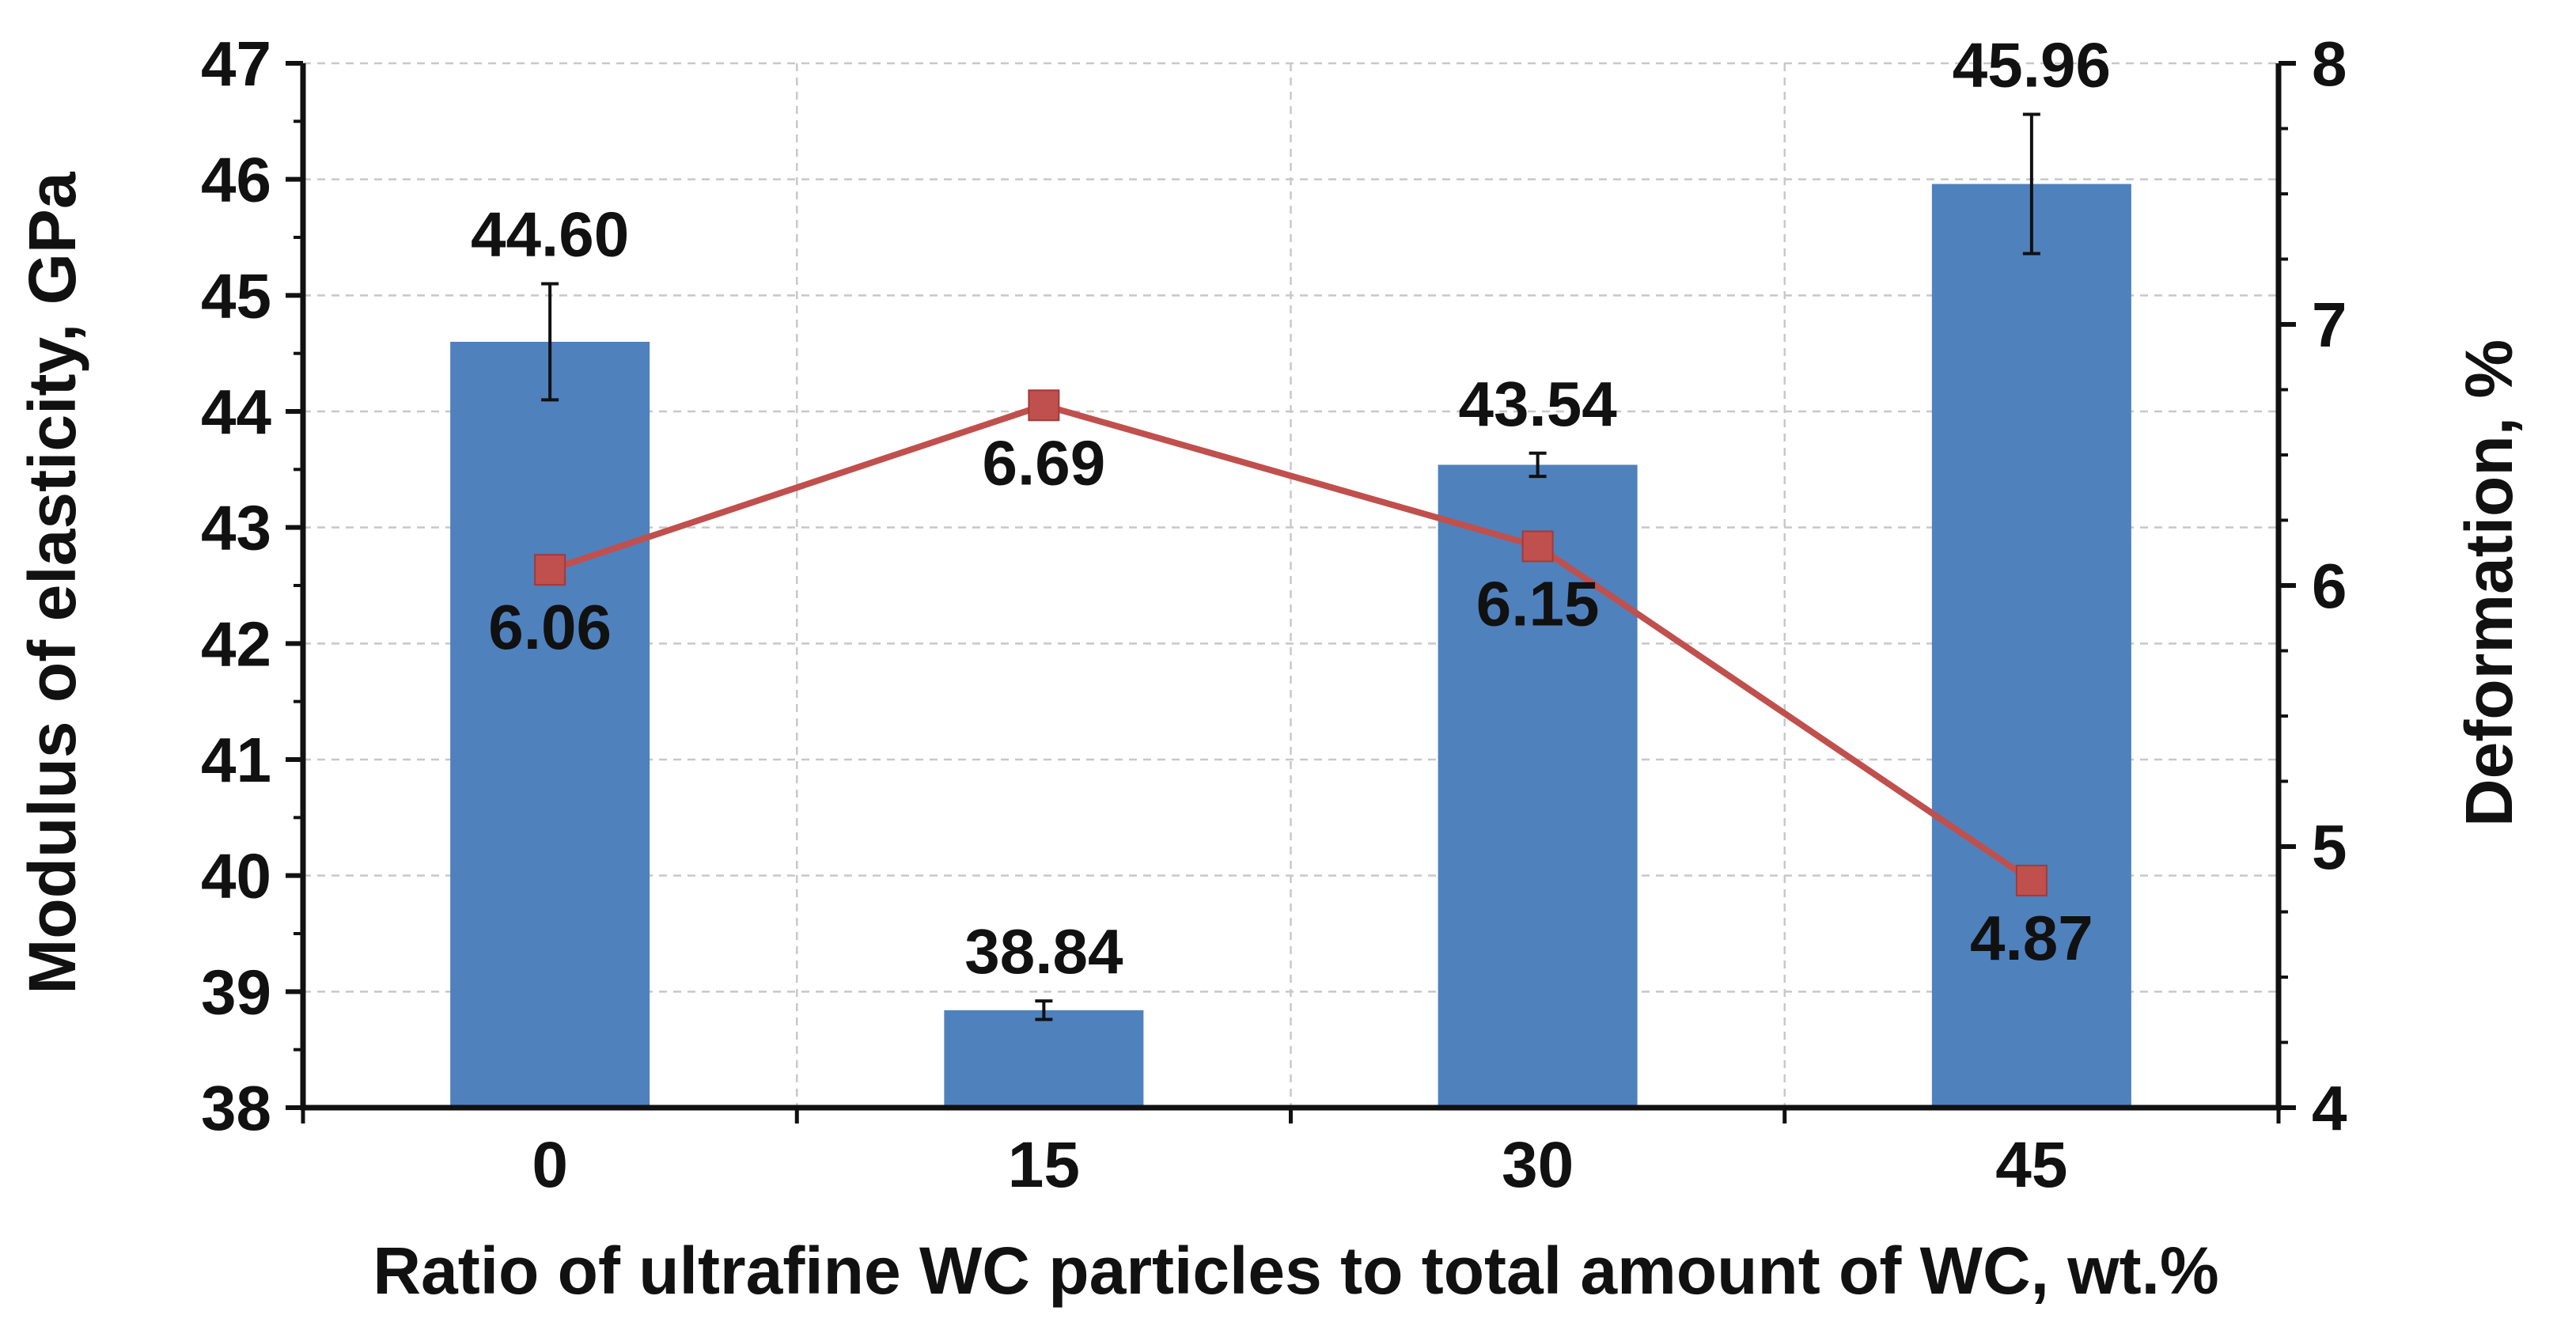 The image size is (2576, 1330). What do you see at coordinates (2489, 583) in the screenshot?
I see `y2-axis-title: Deformation, %` at bounding box center [2489, 583].